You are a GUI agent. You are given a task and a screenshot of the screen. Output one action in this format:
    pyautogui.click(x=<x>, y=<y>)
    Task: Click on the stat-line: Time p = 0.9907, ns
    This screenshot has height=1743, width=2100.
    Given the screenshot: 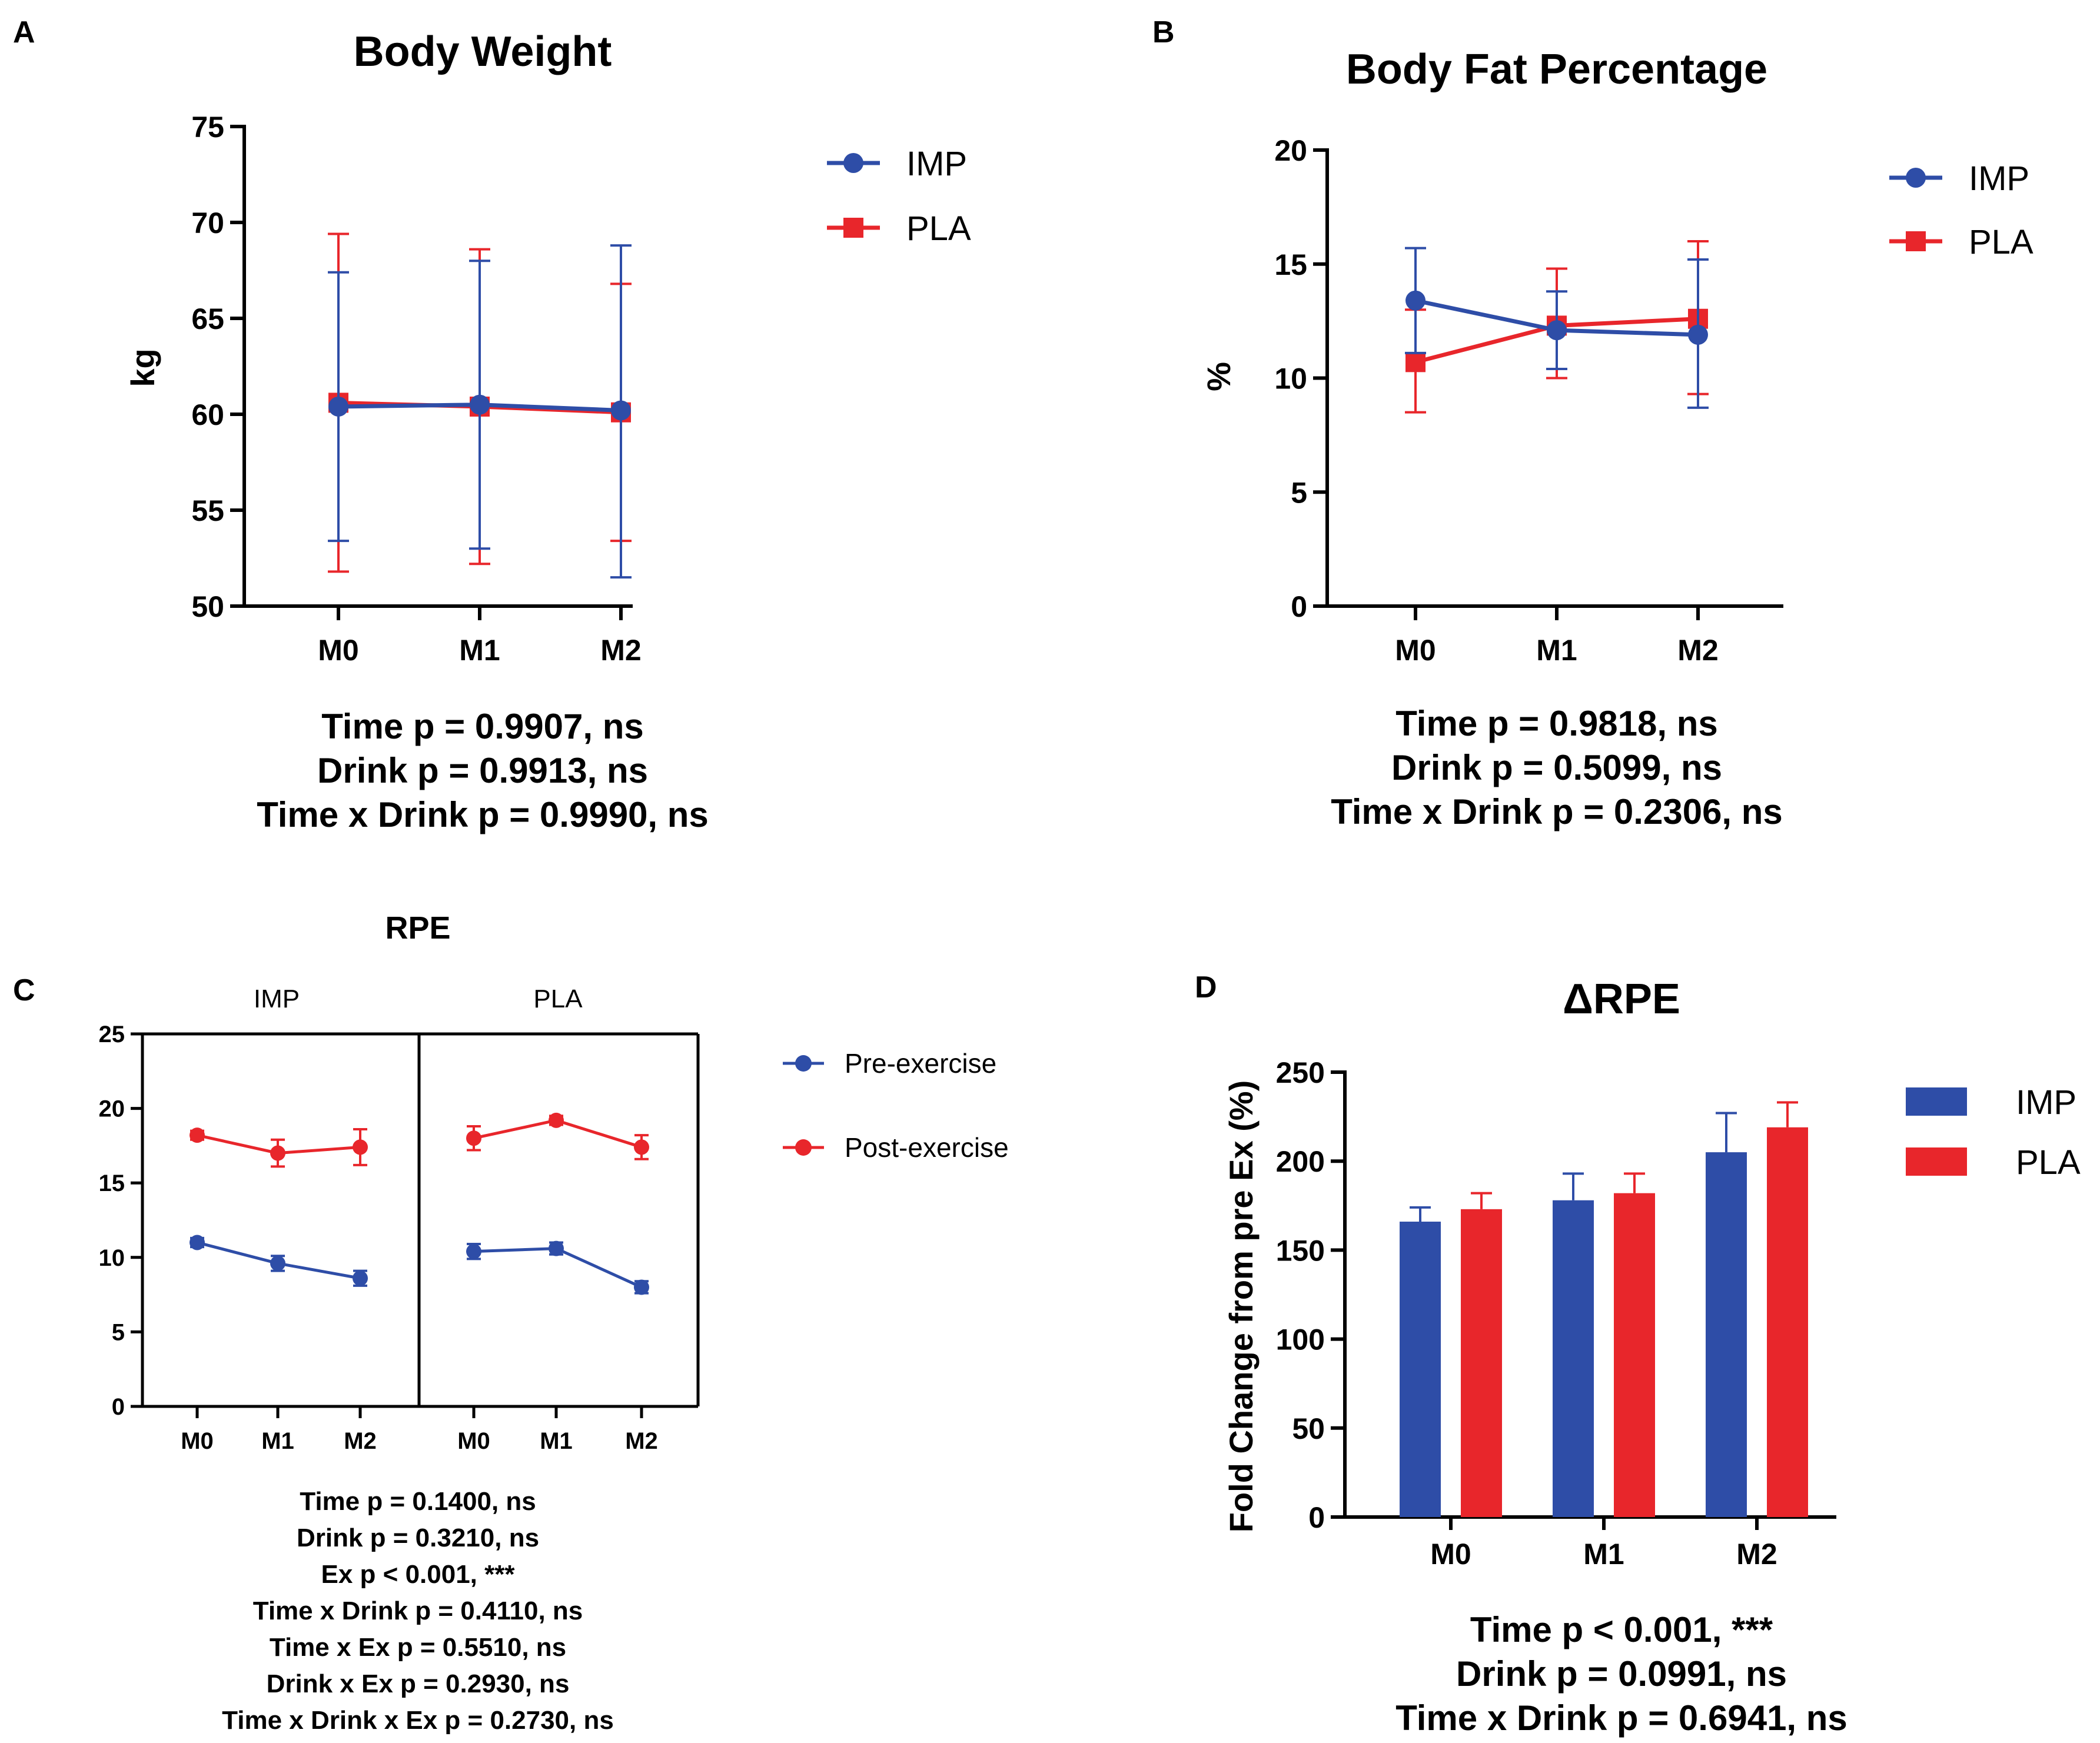 What is the action you would take?
    pyautogui.click(x=483, y=726)
    